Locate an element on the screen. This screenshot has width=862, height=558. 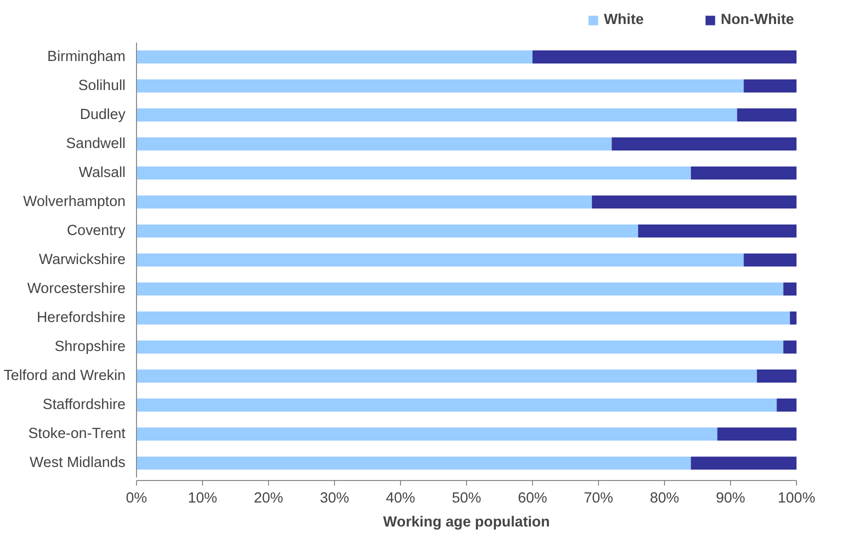
y-tick-label: Stoke-on-Trent is located at coordinates (77, 434).